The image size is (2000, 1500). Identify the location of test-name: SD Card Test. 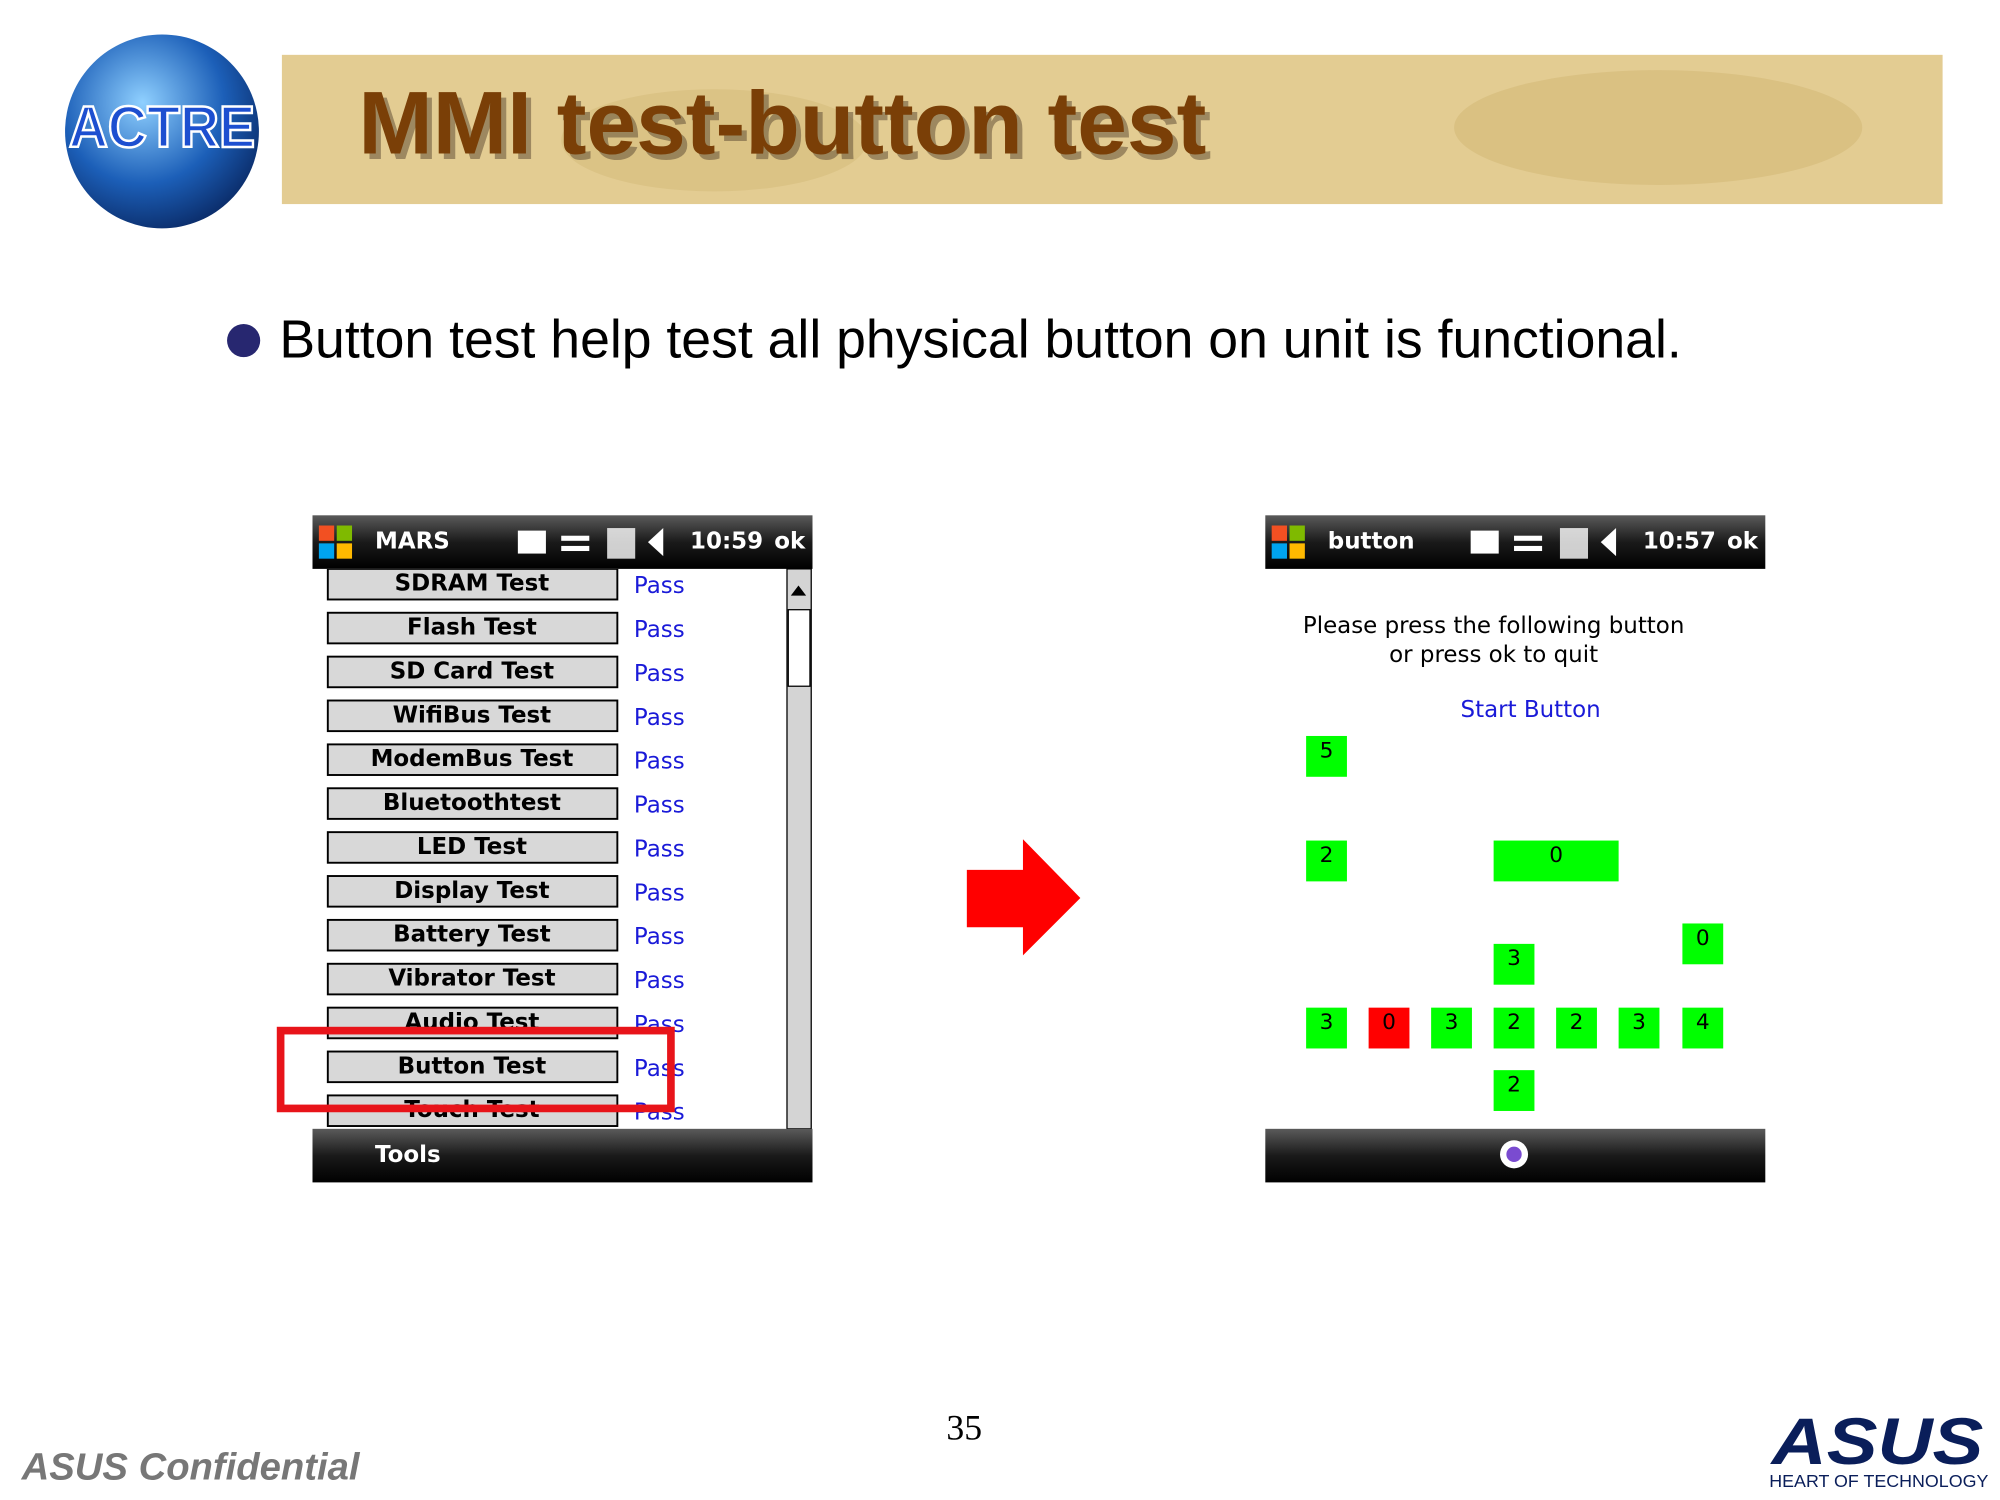
(472, 671).